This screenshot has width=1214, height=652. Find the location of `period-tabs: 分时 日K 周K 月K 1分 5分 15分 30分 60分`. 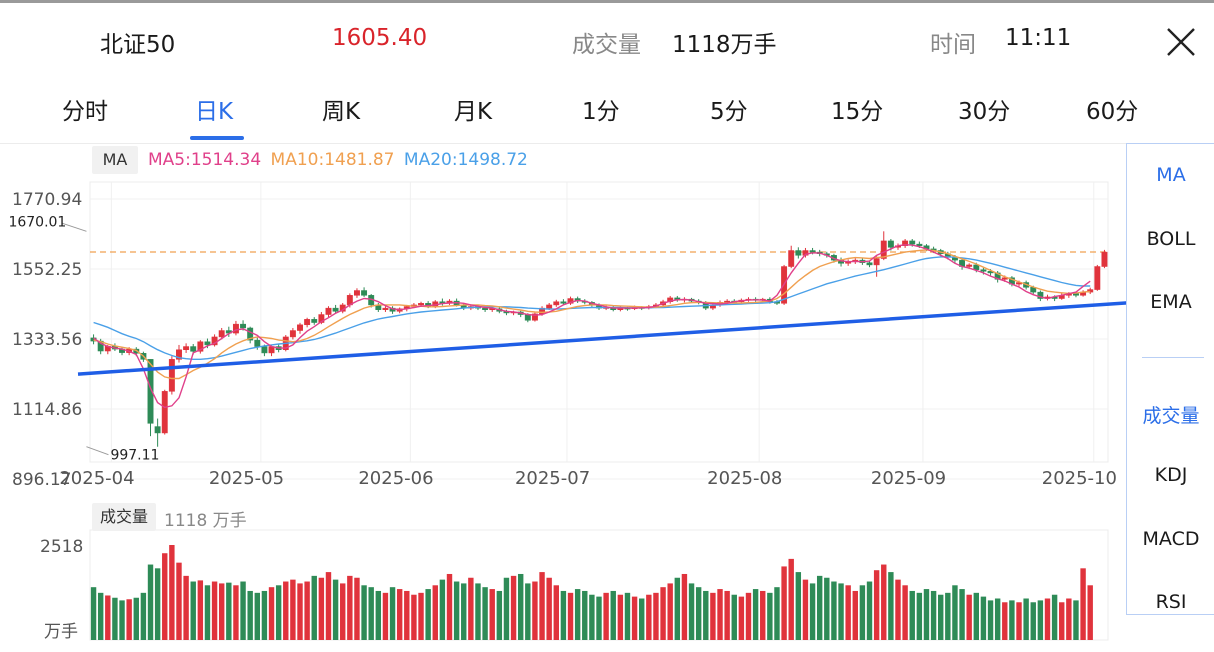

period-tabs: 分时 日K 周K 月K 1分 5分 15分 30分 60分 is located at coordinates (607, 112).